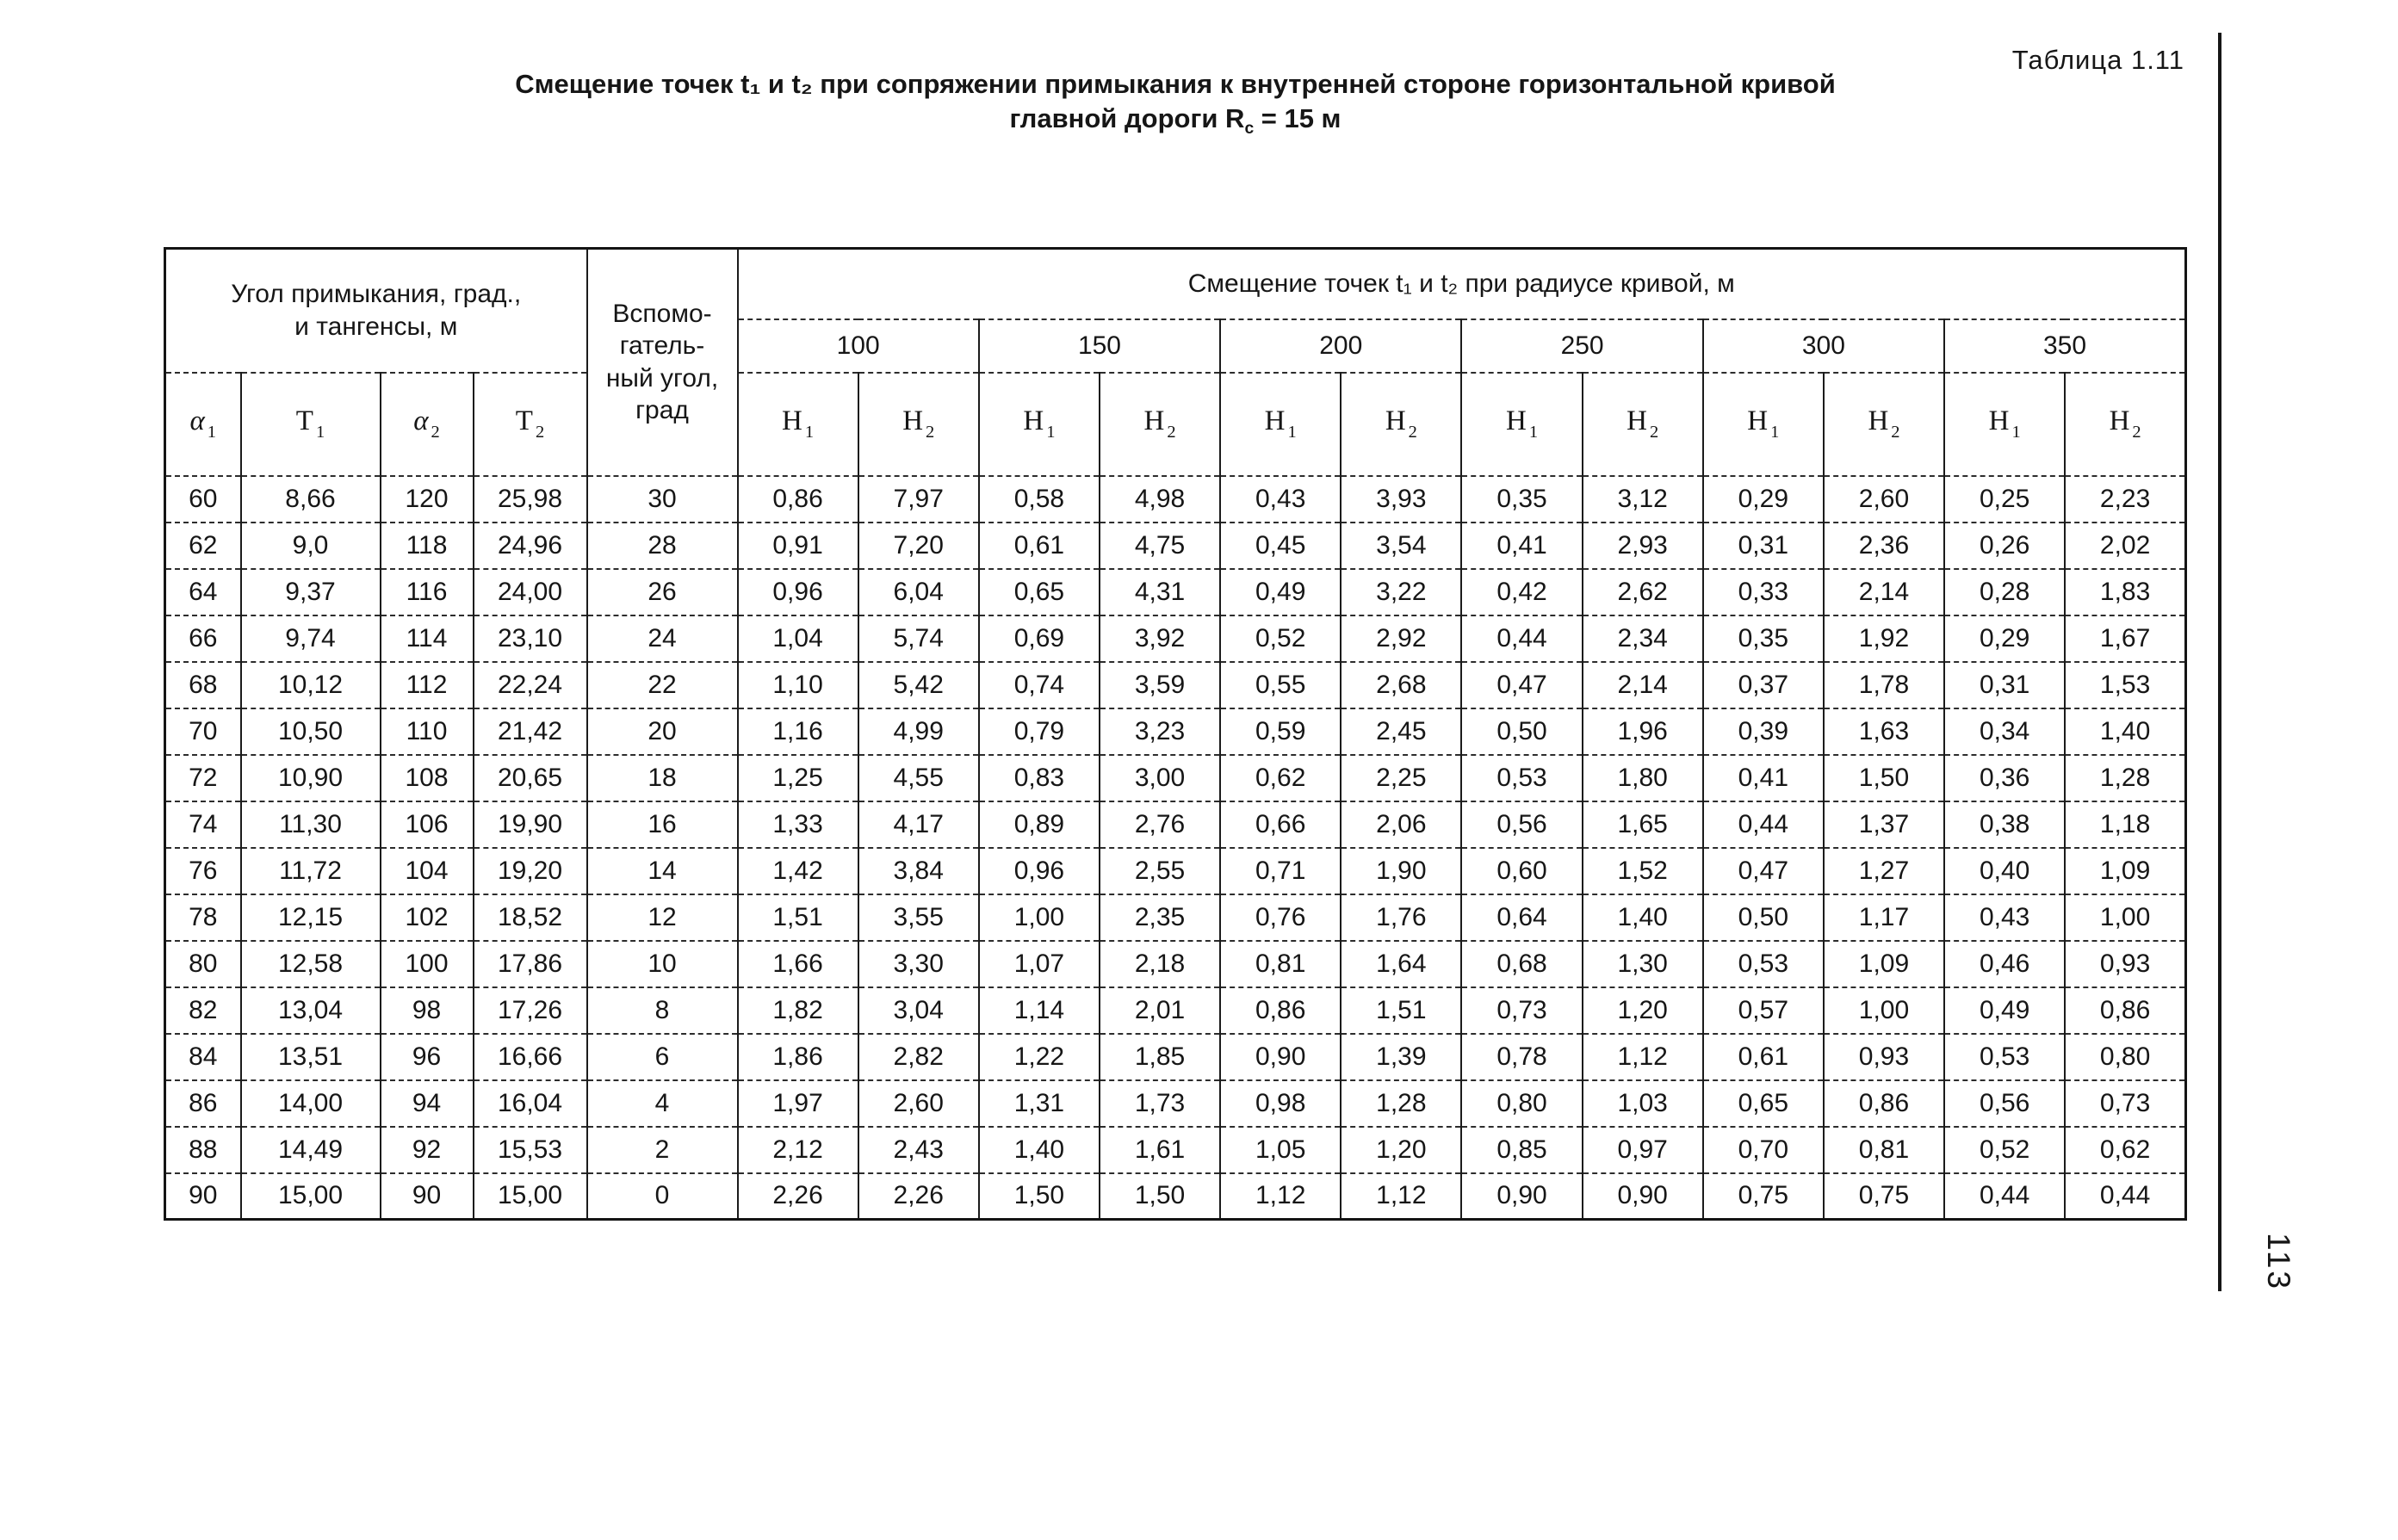  Describe the element at coordinates (662, 731) in the screenshot. I see `cell: 20` at that location.